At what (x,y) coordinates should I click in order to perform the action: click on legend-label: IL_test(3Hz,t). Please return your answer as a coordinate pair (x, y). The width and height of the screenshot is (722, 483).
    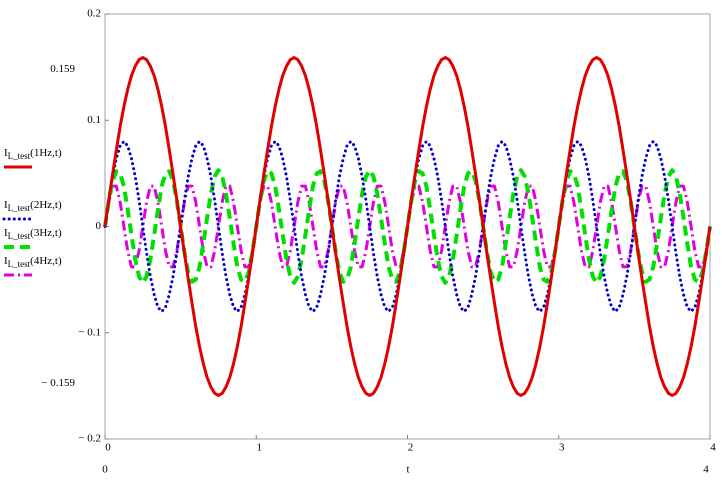
    Looking at the image, I should click on (33, 234).